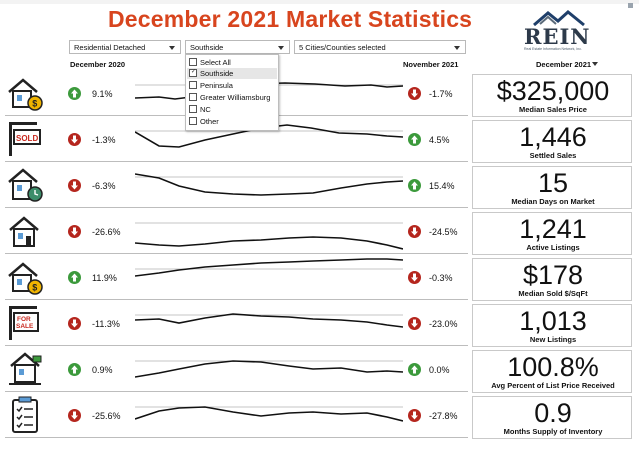 This screenshot has width=639, height=464. Describe the element at coordinates (553, 431) in the screenshot. I see `metric-label: Months Supply of Inventory` at that location.